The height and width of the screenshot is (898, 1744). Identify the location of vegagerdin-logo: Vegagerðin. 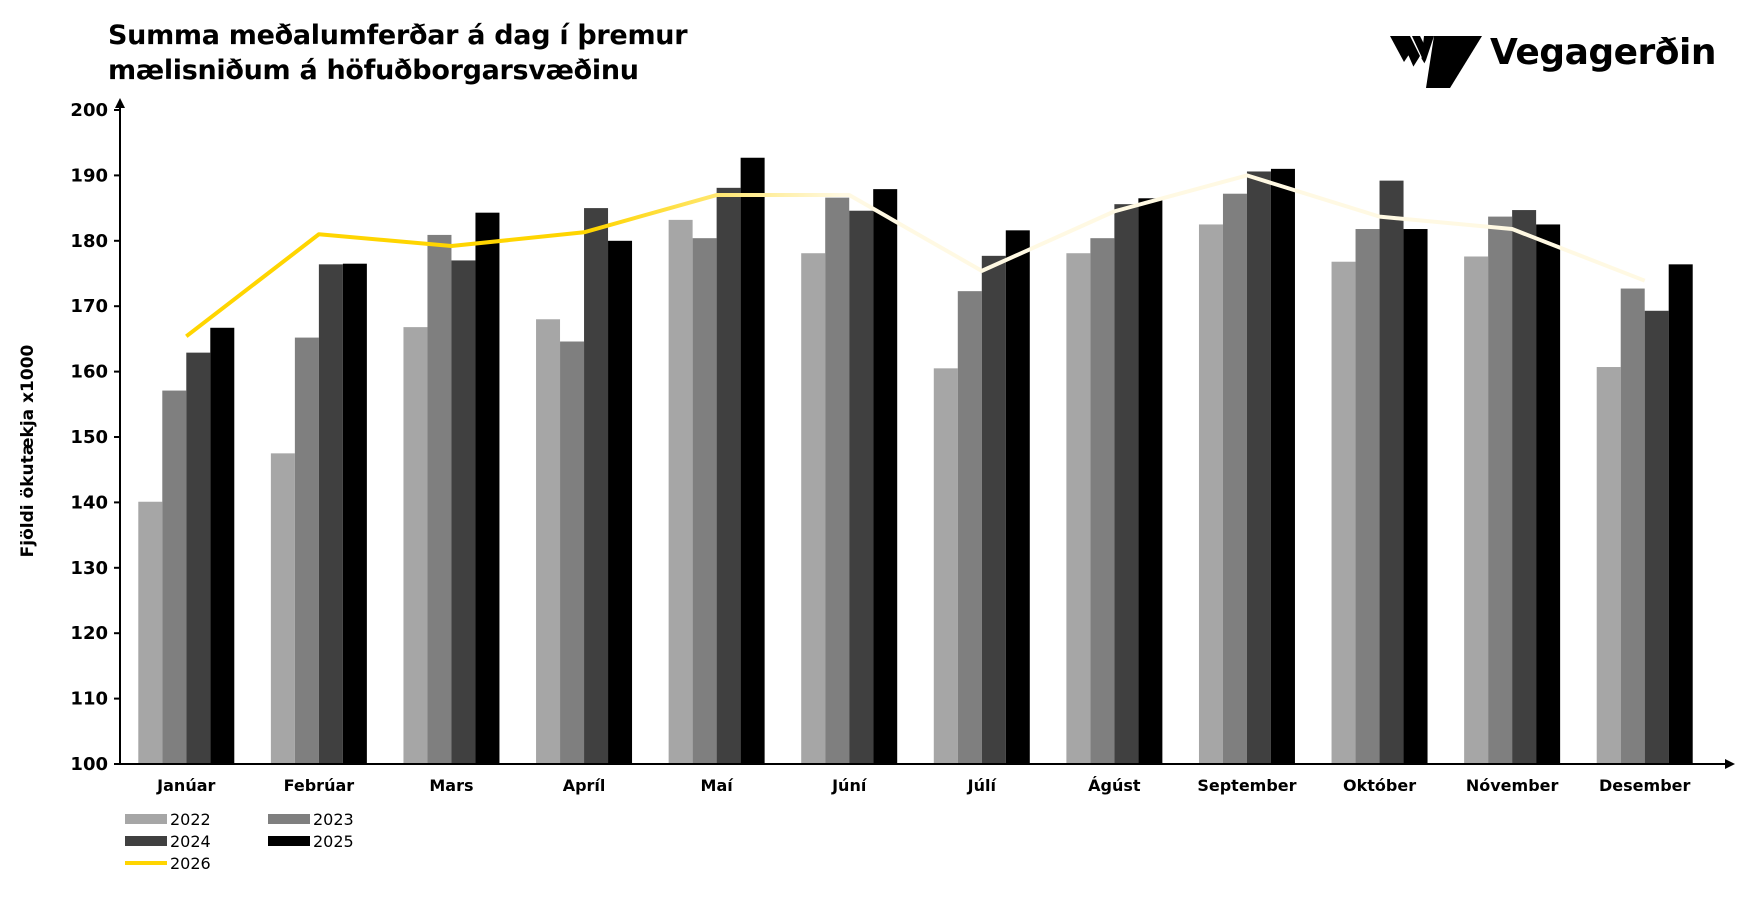
(1555, 59).